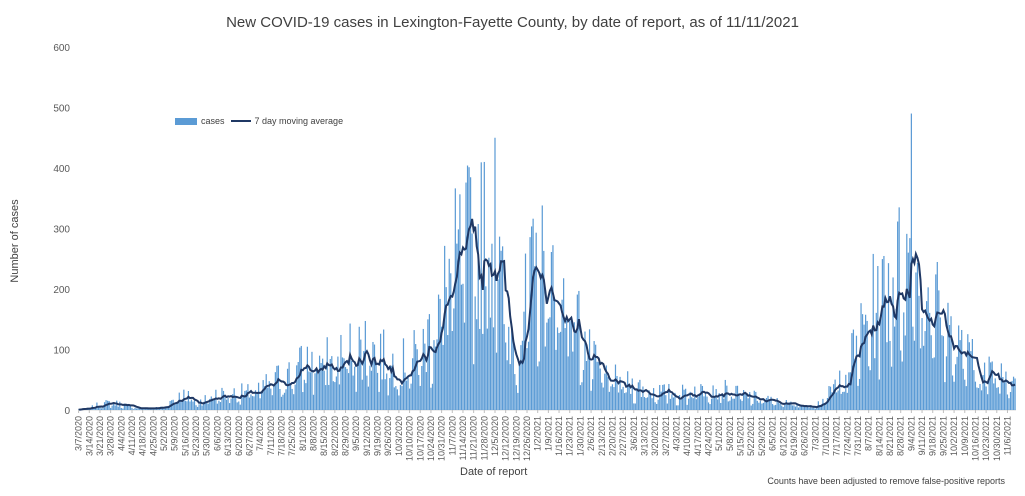  I want to click on x-tick-label: 7/17/2021, so click(837, 436).